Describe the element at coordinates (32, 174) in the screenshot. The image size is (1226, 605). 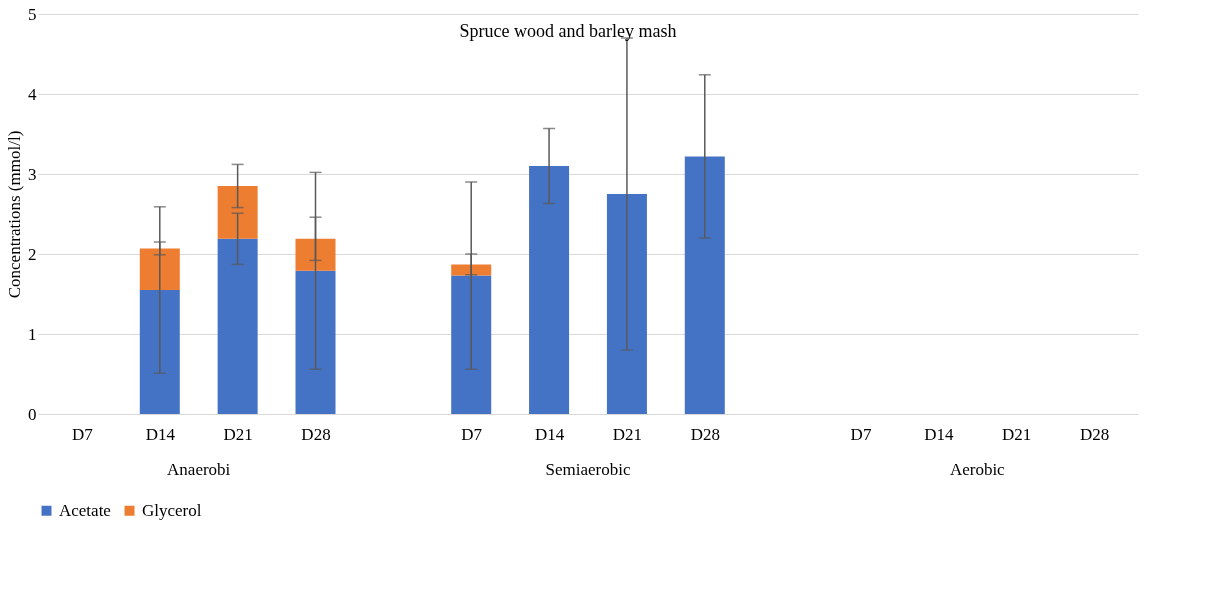
I see `y-tick-label: 3` at that location.